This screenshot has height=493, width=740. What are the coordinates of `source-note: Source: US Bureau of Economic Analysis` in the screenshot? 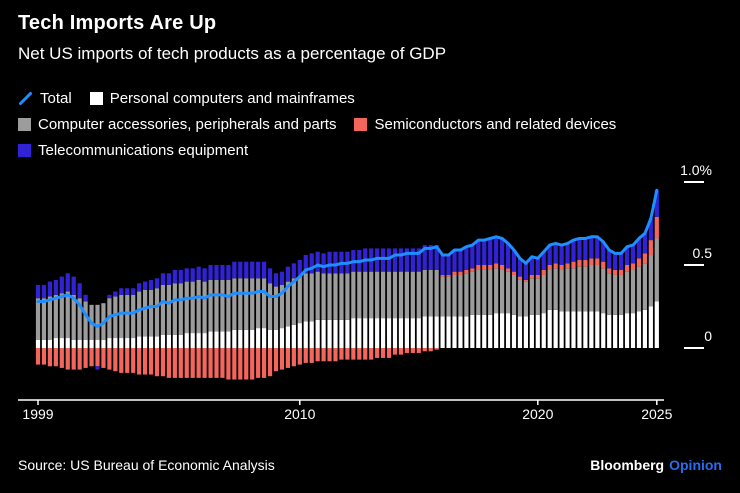 It's located at (146, 465).